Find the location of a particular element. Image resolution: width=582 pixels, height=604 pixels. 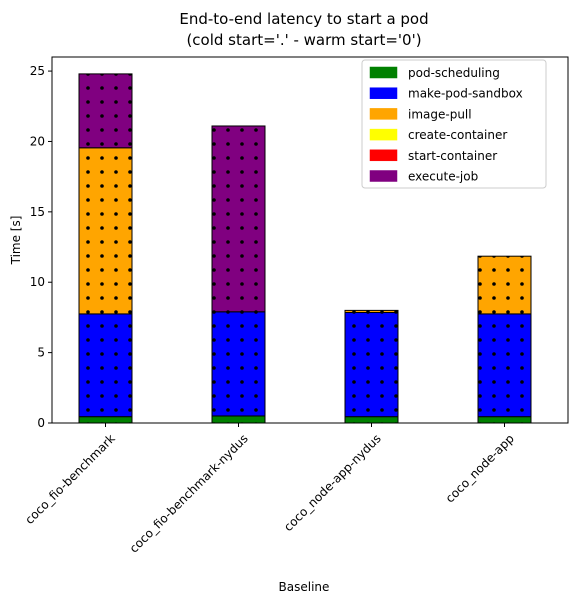

x-tick-label: coco_node-app is located at coordinates (480, 468).